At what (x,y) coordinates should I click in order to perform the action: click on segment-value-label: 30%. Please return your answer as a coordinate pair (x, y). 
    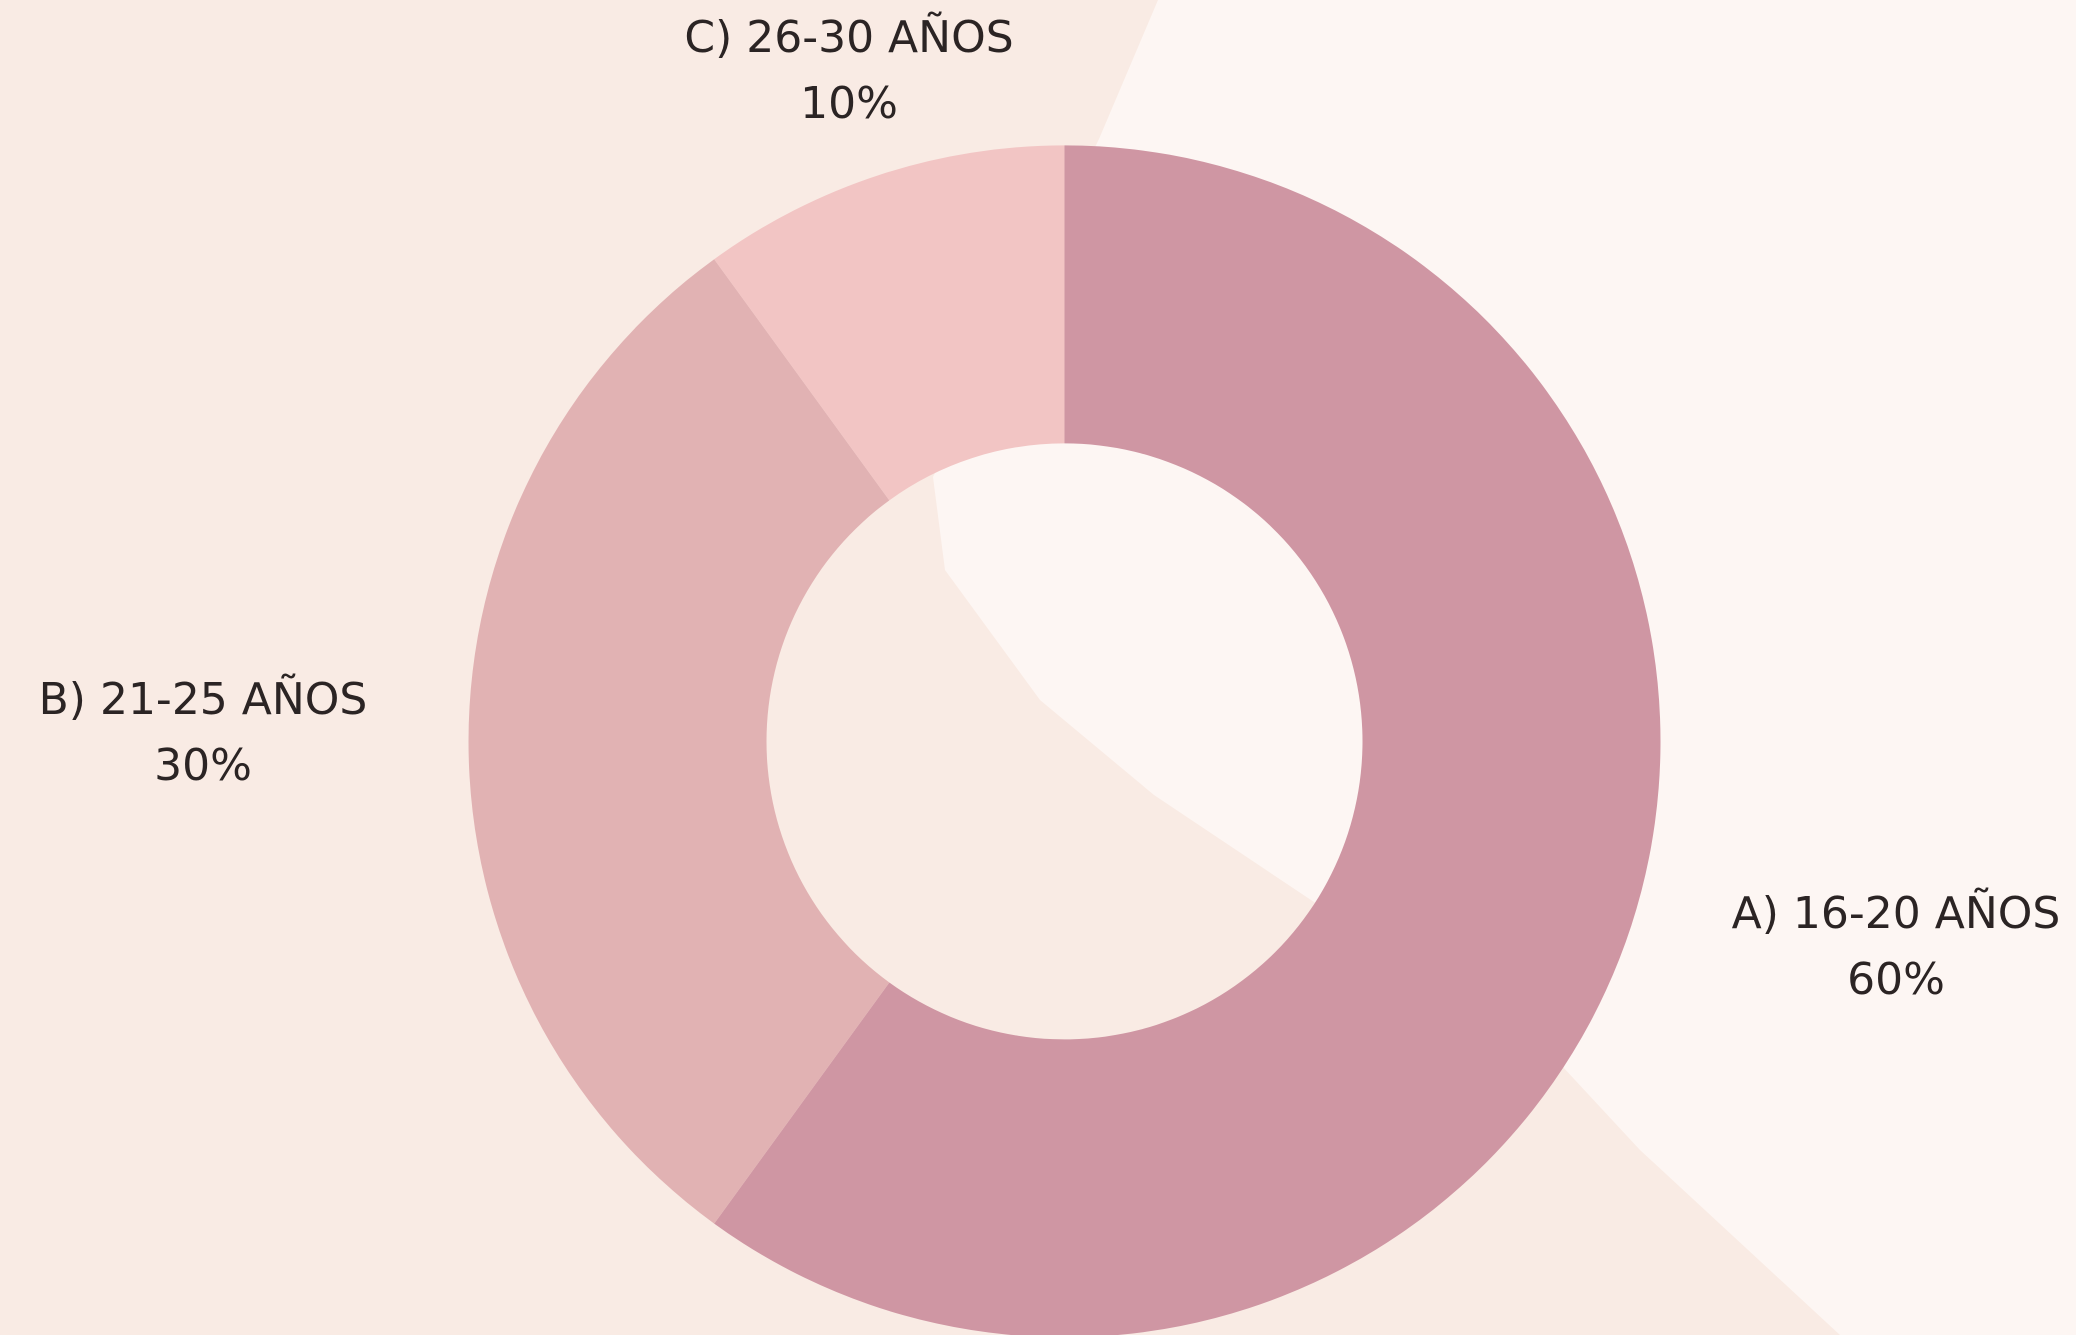
    Looking at the image, I should click on (203, 765).